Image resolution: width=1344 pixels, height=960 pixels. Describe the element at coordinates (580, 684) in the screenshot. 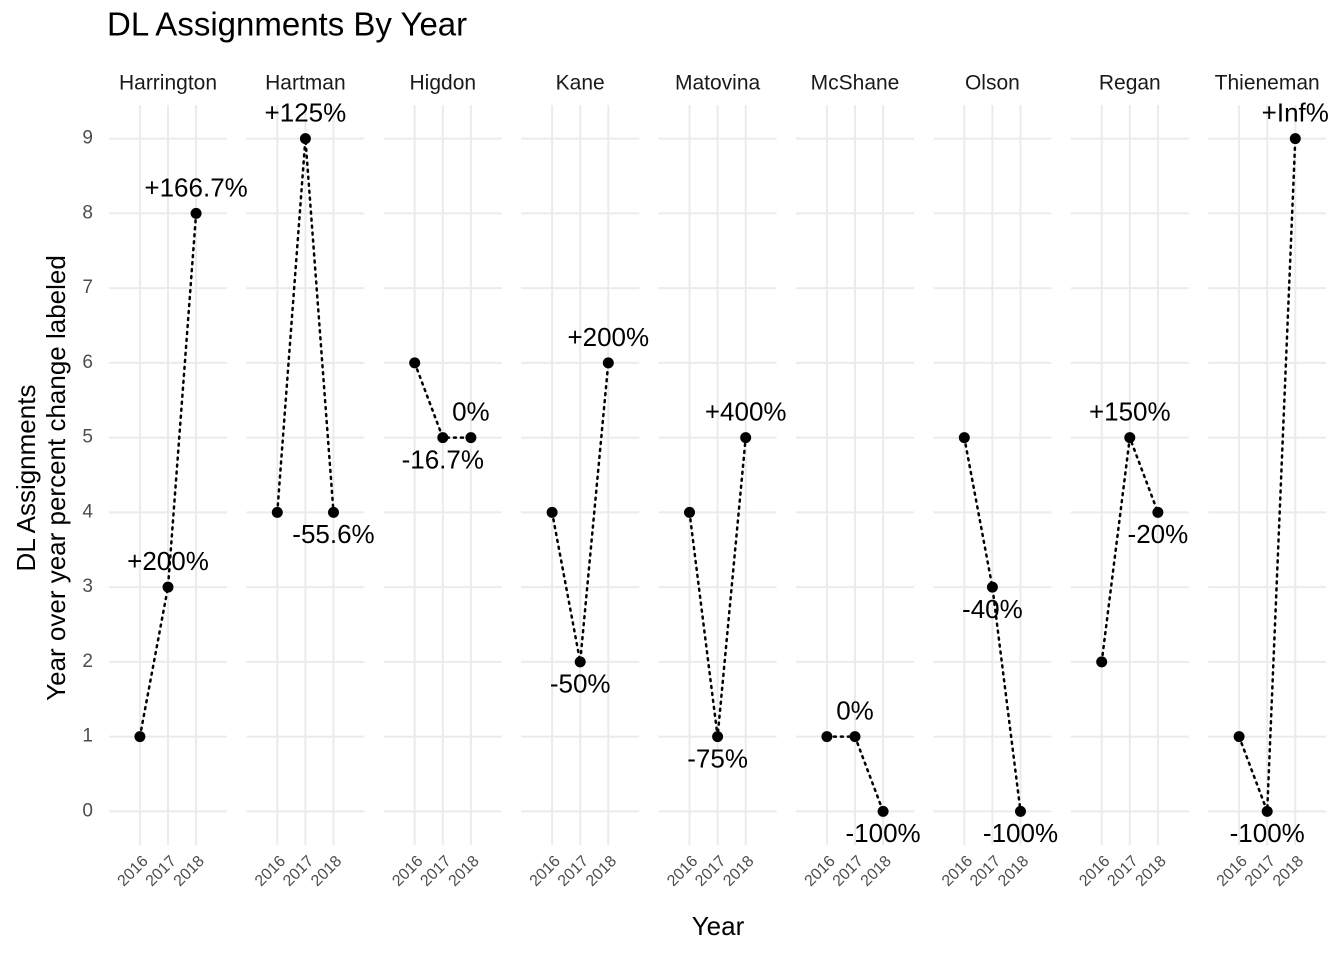

I see `change-label: -50%` at that location.